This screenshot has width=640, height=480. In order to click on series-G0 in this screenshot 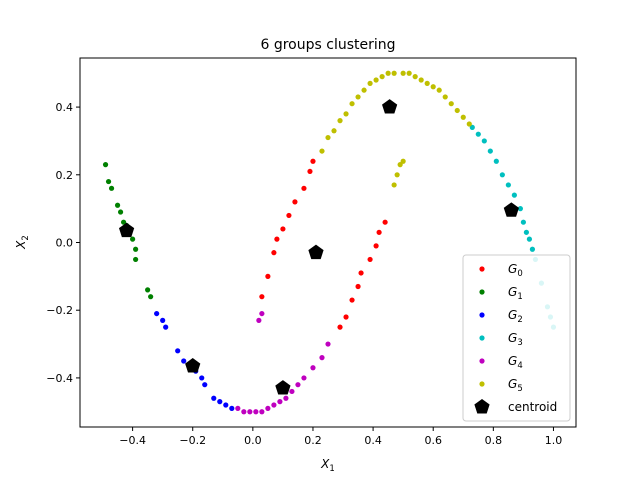, I will do `click(323, 244)`.